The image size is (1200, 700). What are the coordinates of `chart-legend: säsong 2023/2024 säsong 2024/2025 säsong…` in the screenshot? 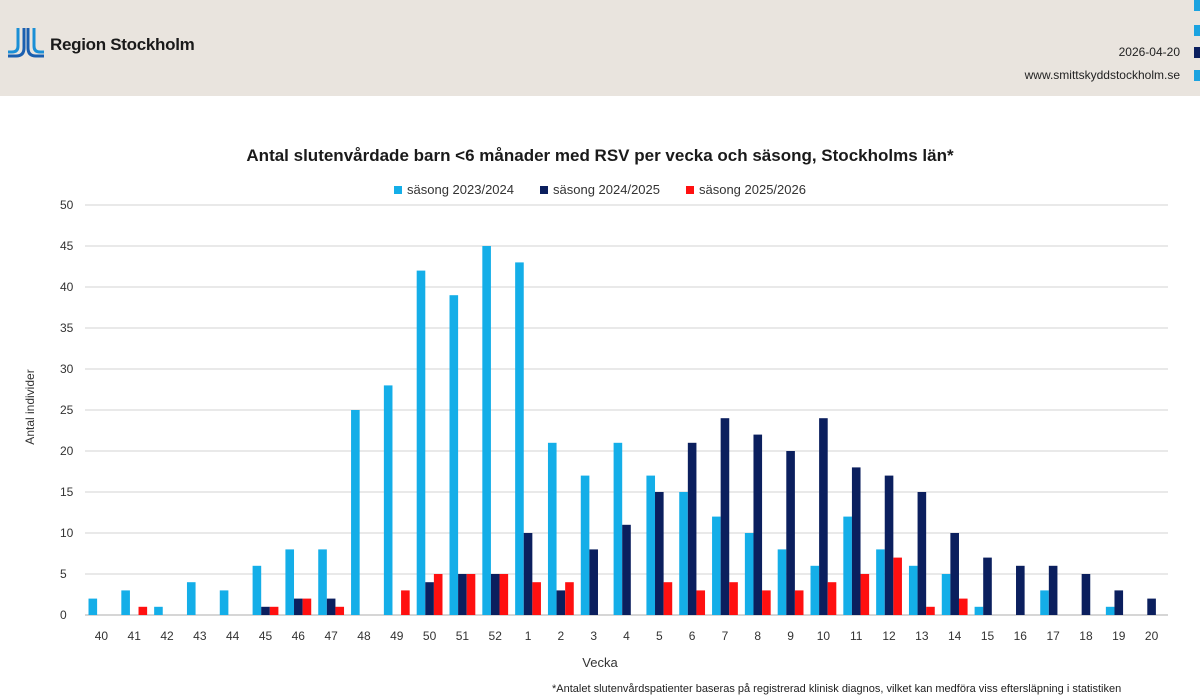 It's located at (600, 189).